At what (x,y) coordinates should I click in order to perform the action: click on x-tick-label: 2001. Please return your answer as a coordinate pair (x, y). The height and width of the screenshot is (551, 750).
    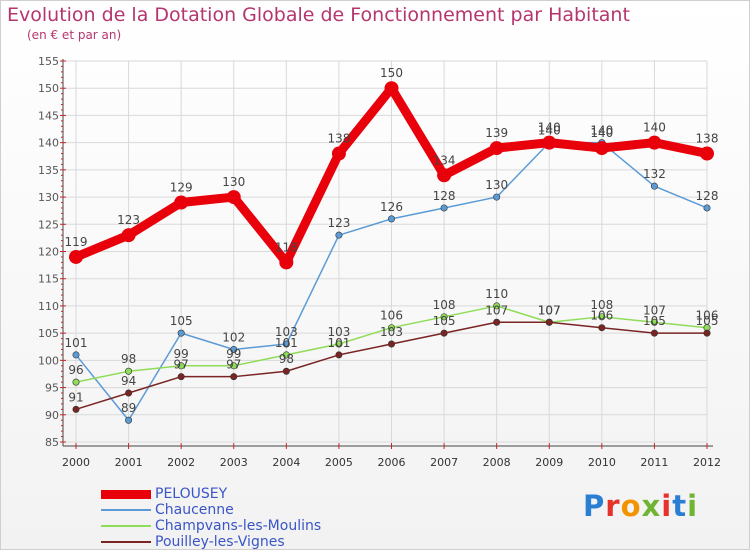
    Looking at the image, I should click on (129, 462).